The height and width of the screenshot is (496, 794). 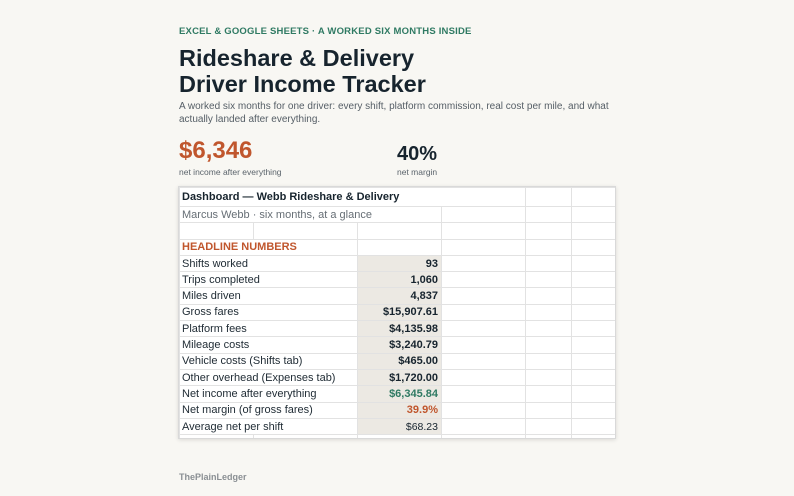 What do you see at coordinates (399, 394) in the screenshot?
I see `row-value-net-income: $6,345.84` at bounding box center [399, 394].